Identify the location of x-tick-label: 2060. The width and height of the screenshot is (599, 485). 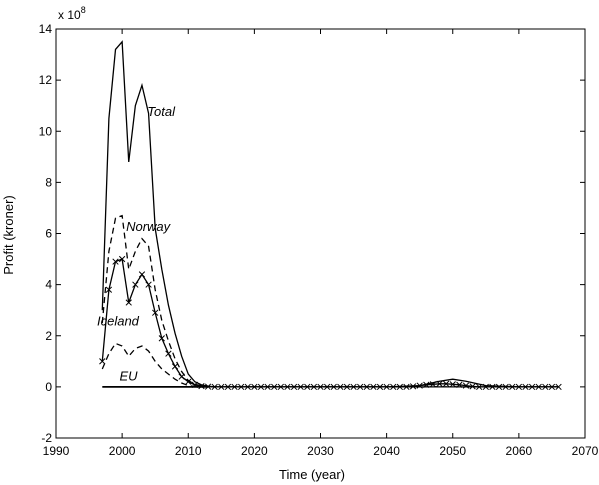
(519, 451).